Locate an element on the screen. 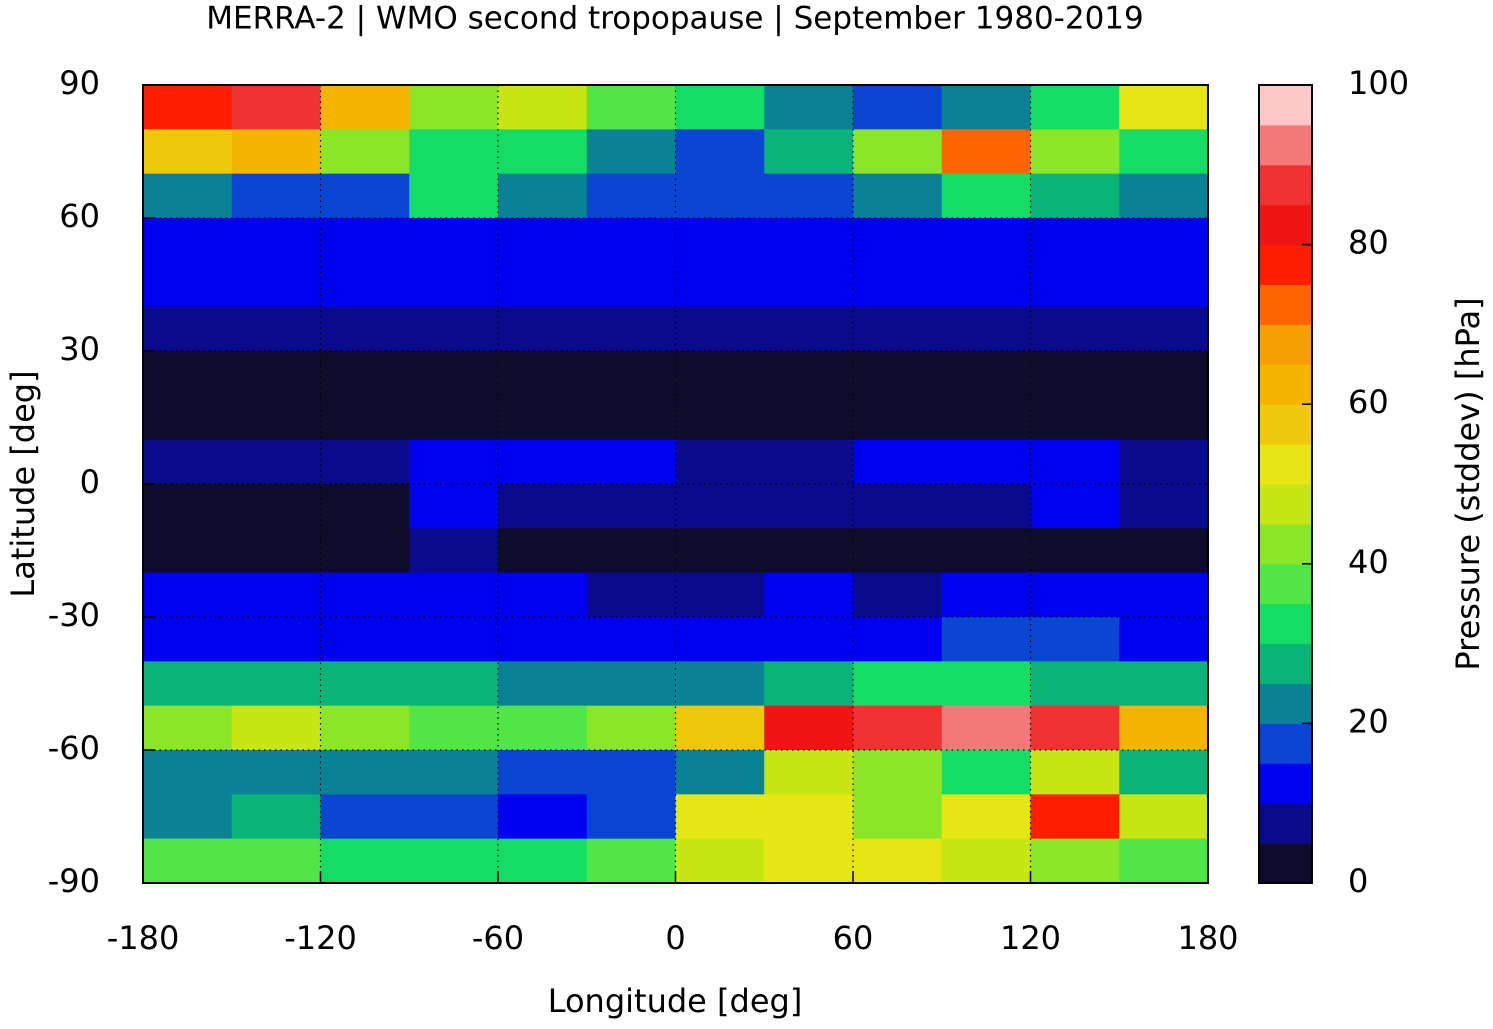 The width and height of the screenshot is (1493, 1029). colorbar-tick-label: 0 is located at coordinates (1358, 881).